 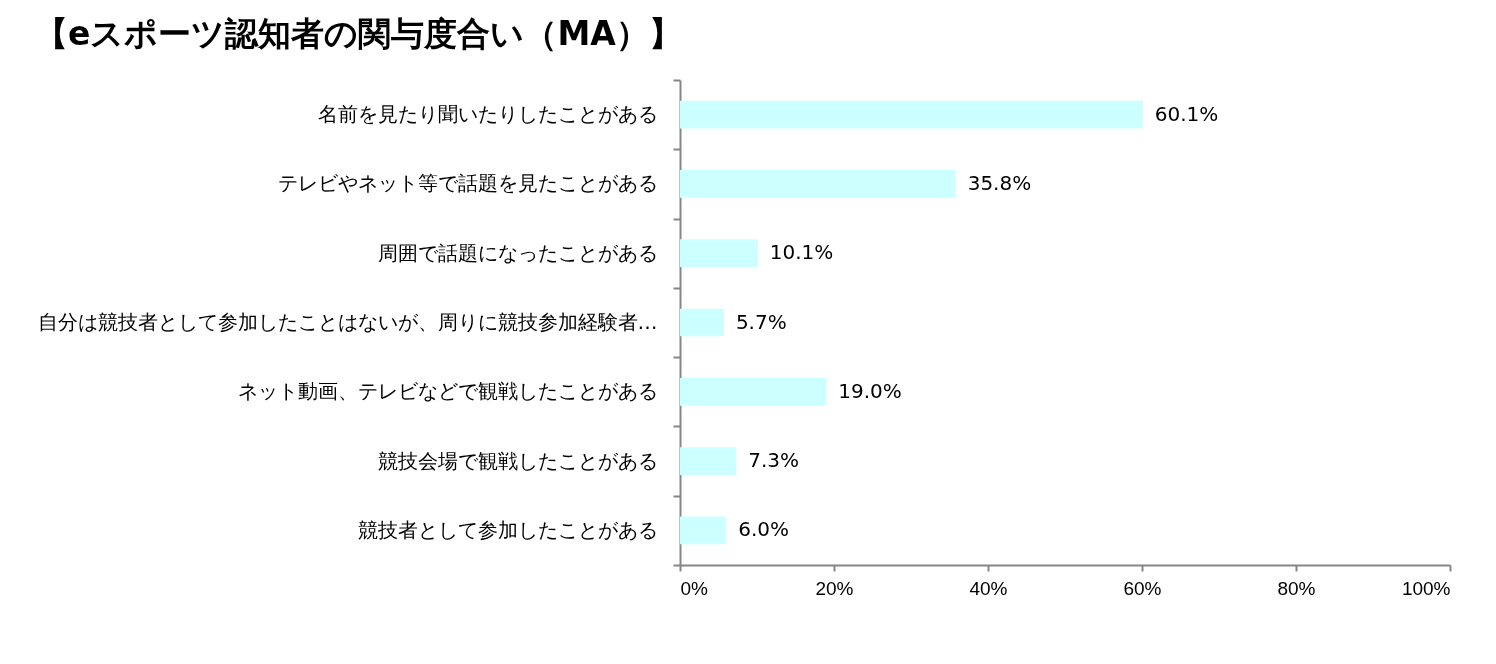 I want to click on y-tick-label: テレビやネット等で話題を見たことがある, so click(x=467, y=183).